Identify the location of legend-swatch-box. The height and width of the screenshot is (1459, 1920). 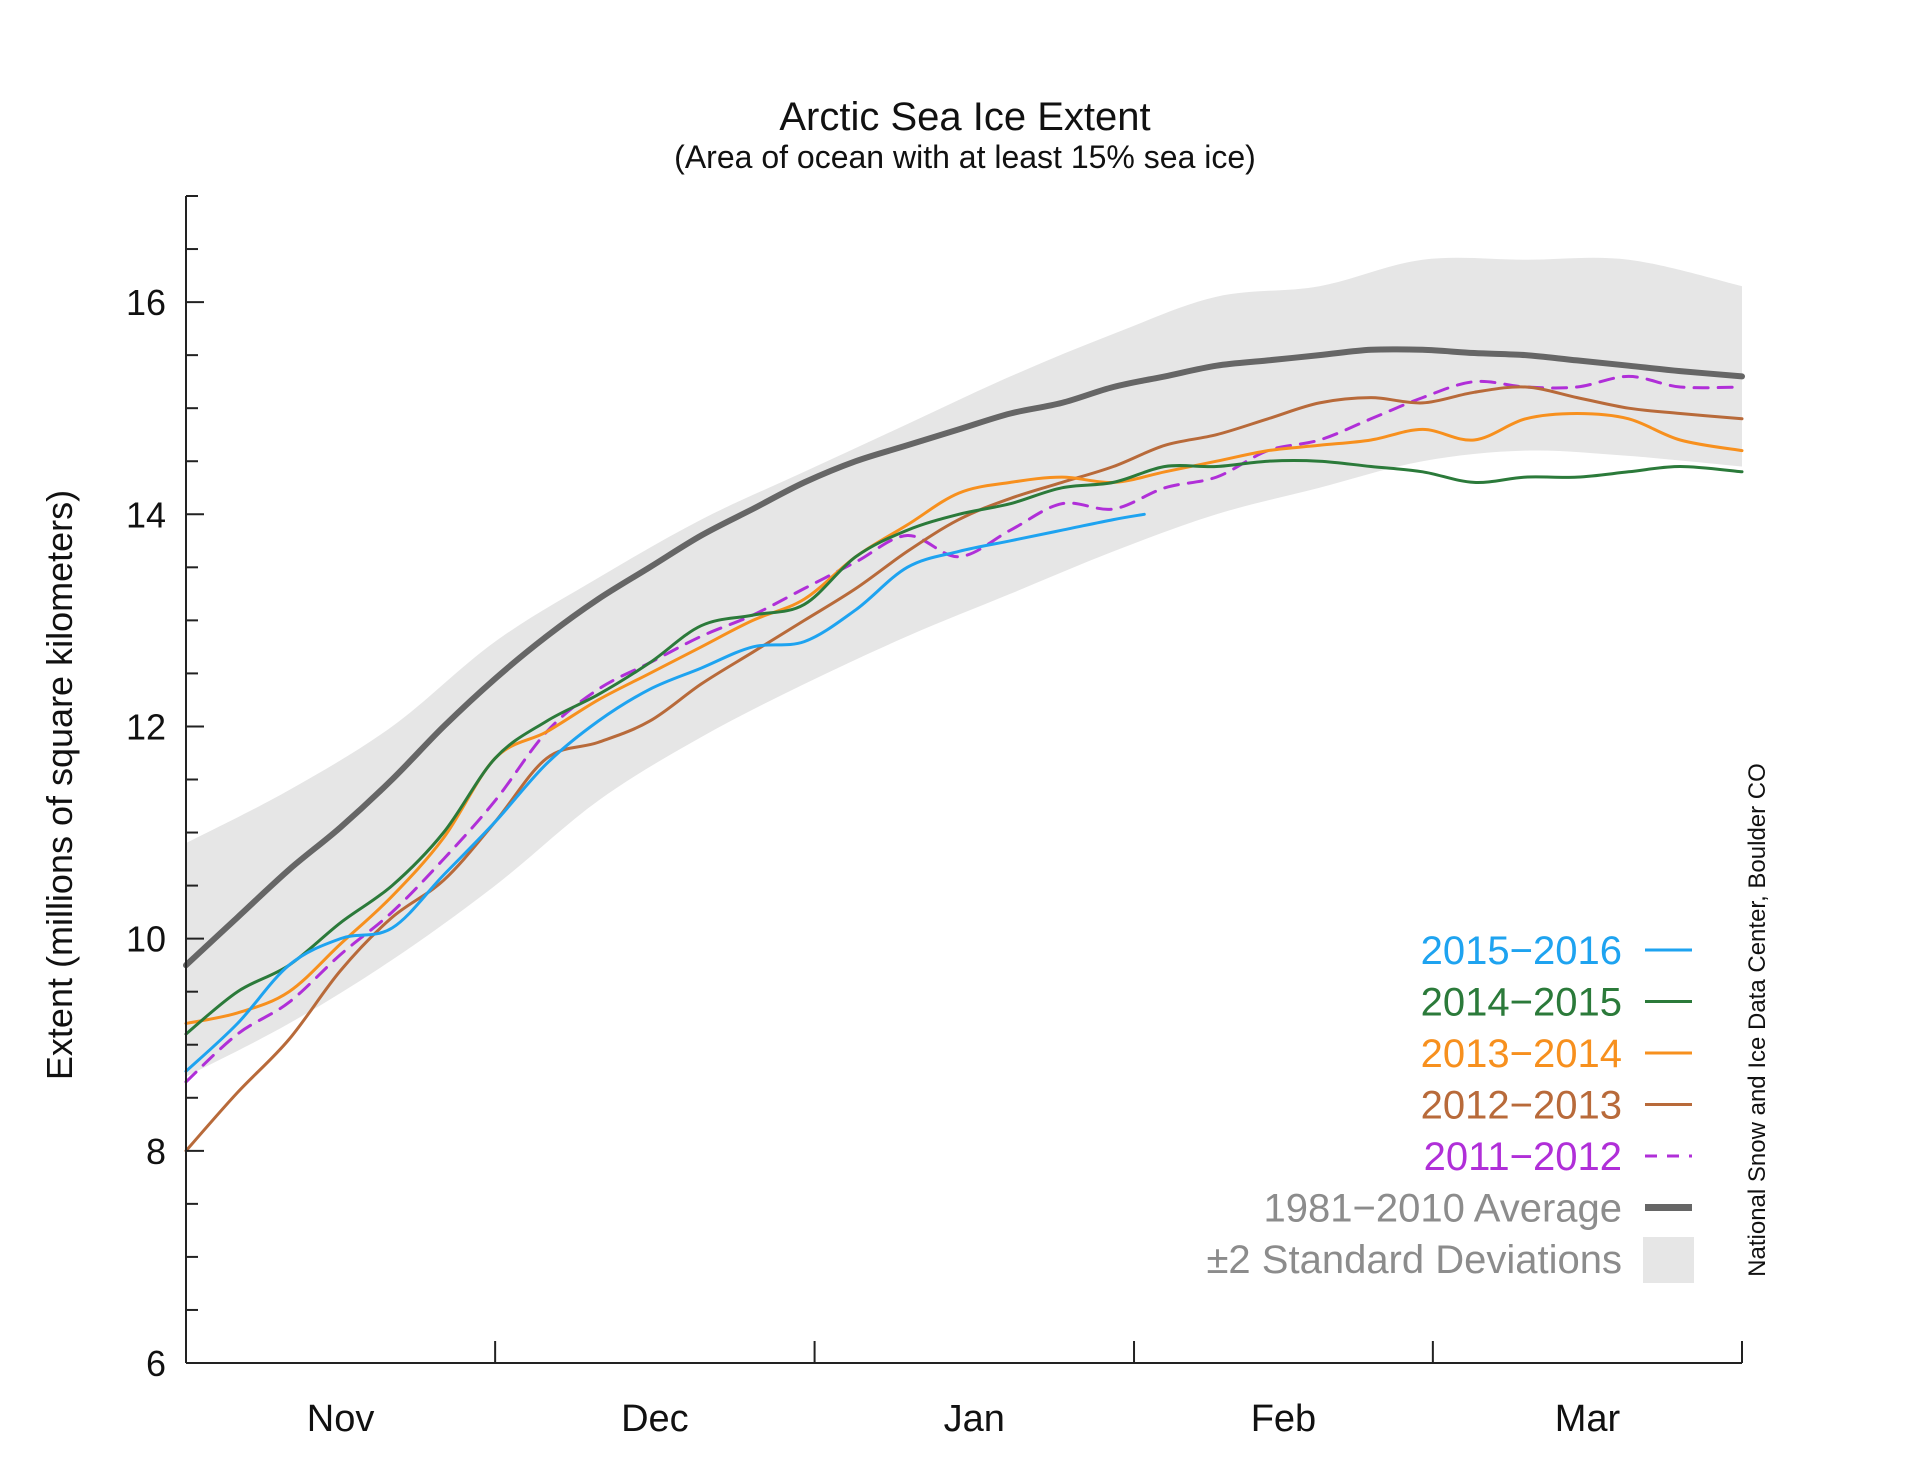
(1668, 1260).